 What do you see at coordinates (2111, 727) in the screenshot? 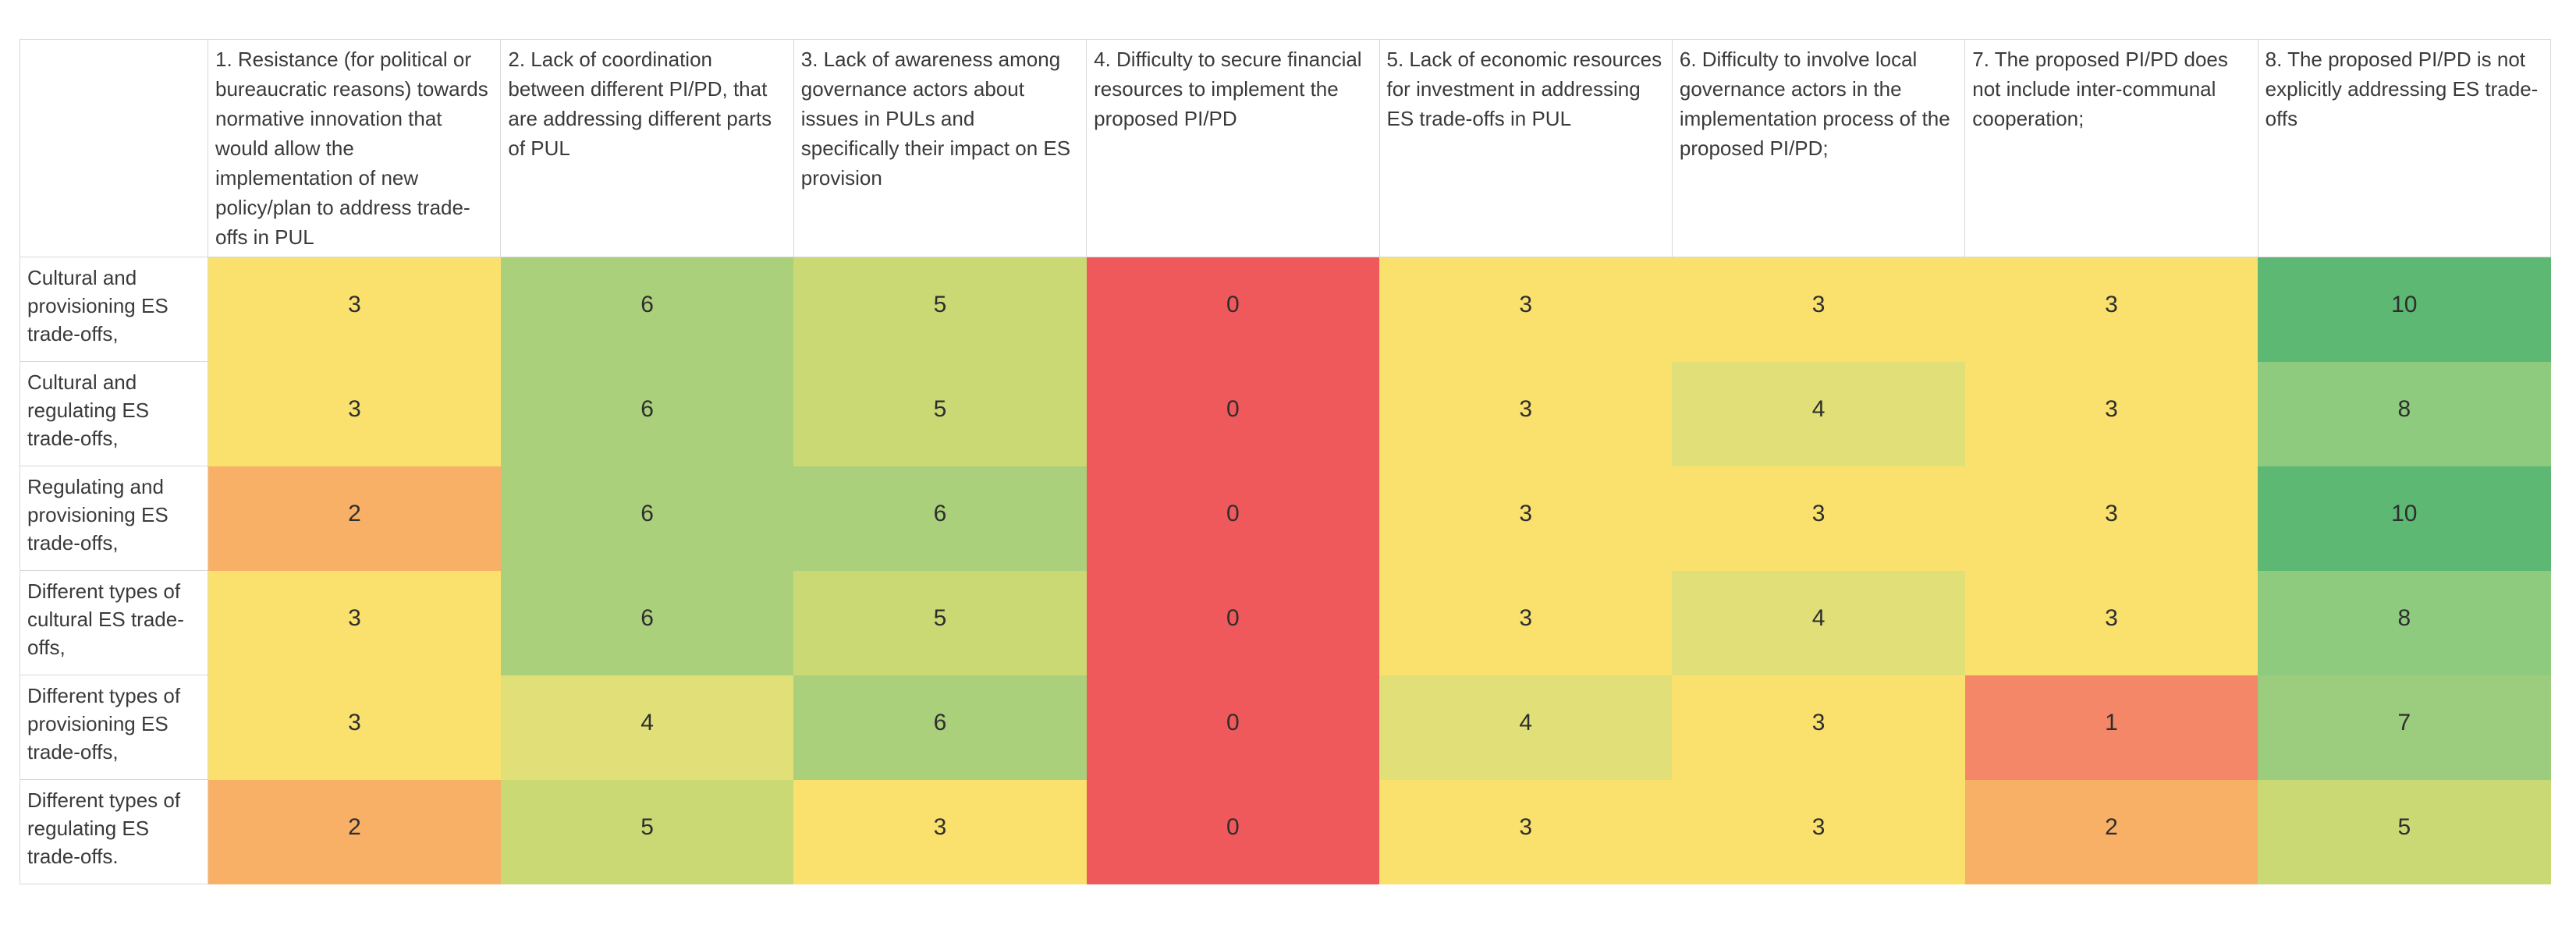
I see `heatmap-cell: 1` at bounding box center [2111, 727].